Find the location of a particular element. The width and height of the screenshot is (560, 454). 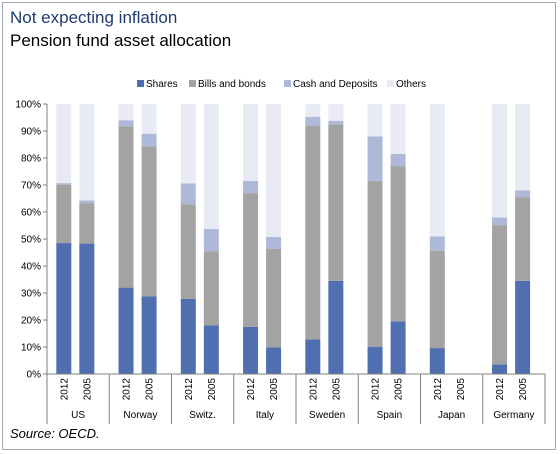

chart-subtitle: Pension fund asset allocation is located at coordinates (121, 40).